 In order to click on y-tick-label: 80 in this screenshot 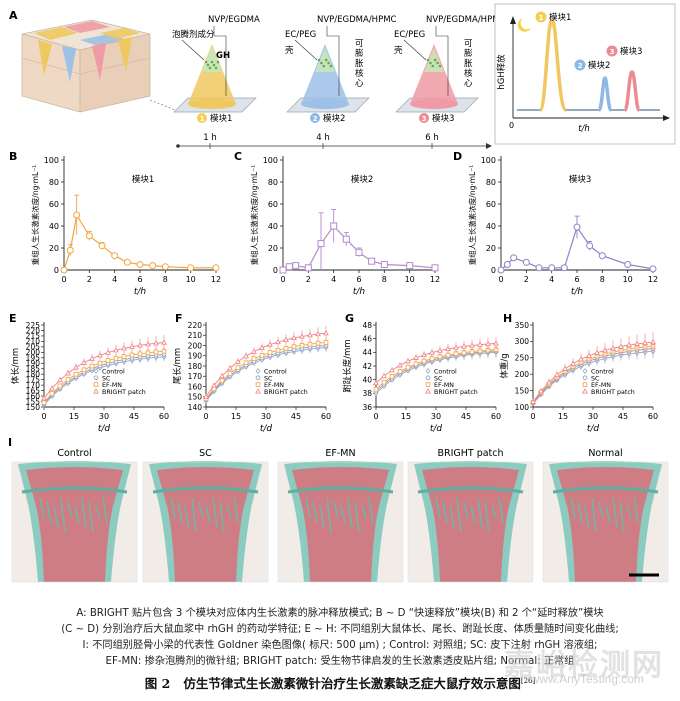, I will do `click(54, 182)`.